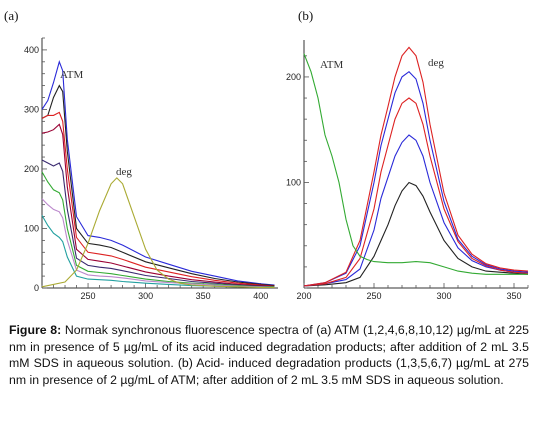 The height and width of the screenshot is (430, 538). I want to click on panel-a-x-tick-label: 400, so click(260, 295).